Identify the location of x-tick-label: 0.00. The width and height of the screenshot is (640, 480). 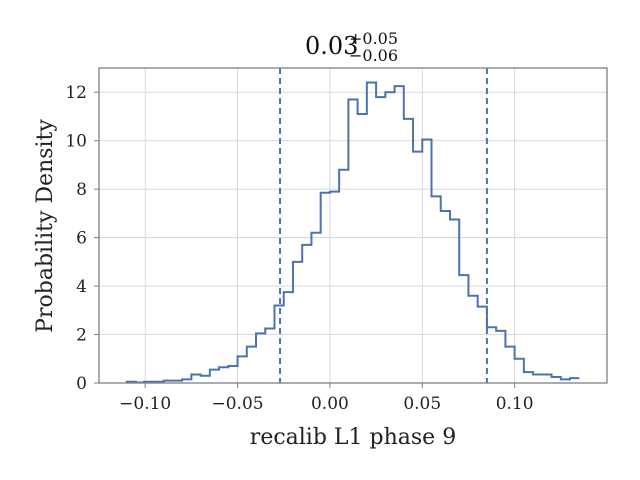
(330, 404).